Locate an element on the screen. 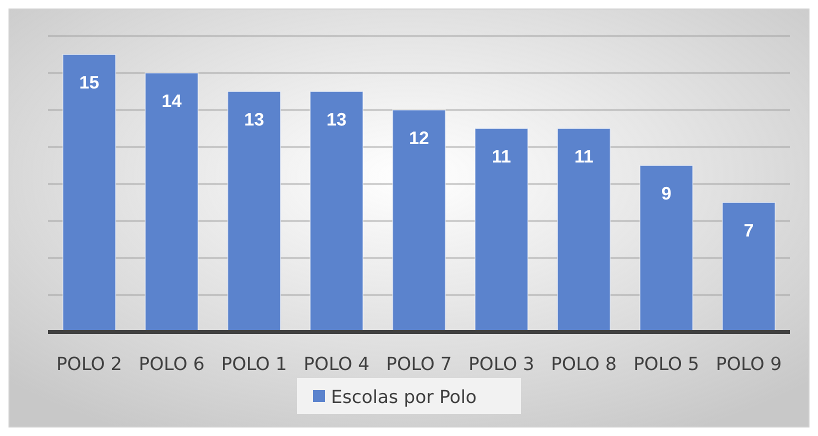 This screenshot has width=818, height=436. x-tick-label: POLO 2 is located at coordinates (89, 364).